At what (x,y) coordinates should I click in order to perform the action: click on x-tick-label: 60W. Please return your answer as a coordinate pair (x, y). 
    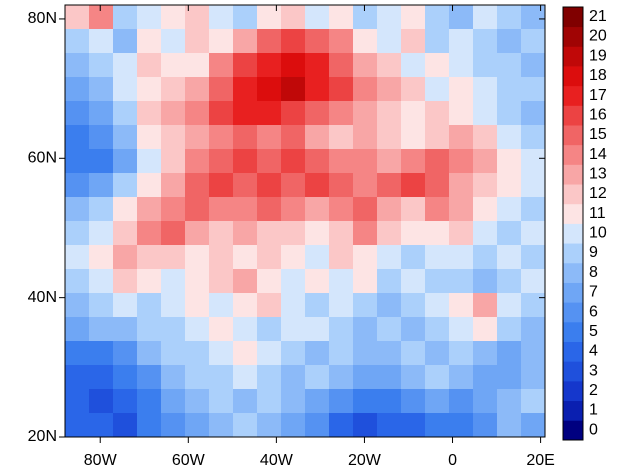
    Looking at the image, I should click on (189, 460).